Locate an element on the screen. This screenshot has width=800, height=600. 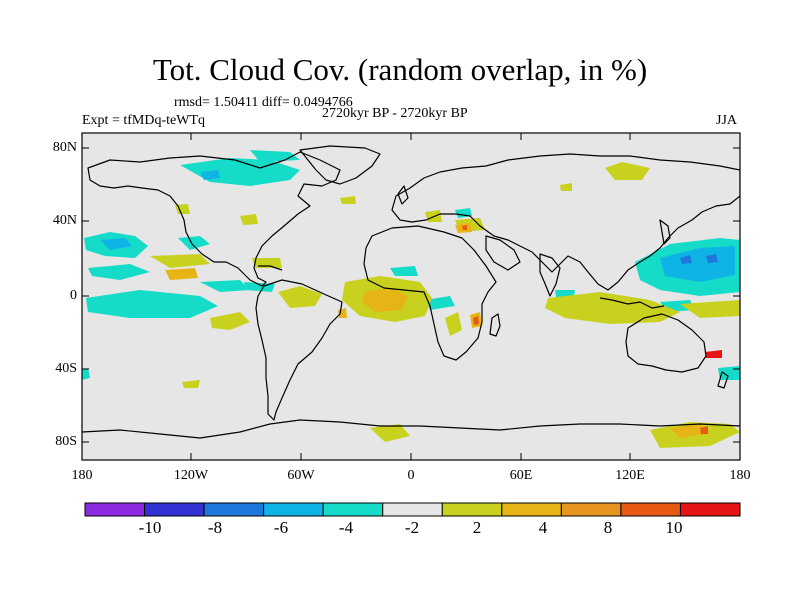
colorbar-label: 8 is located at coordinates (608, 527).